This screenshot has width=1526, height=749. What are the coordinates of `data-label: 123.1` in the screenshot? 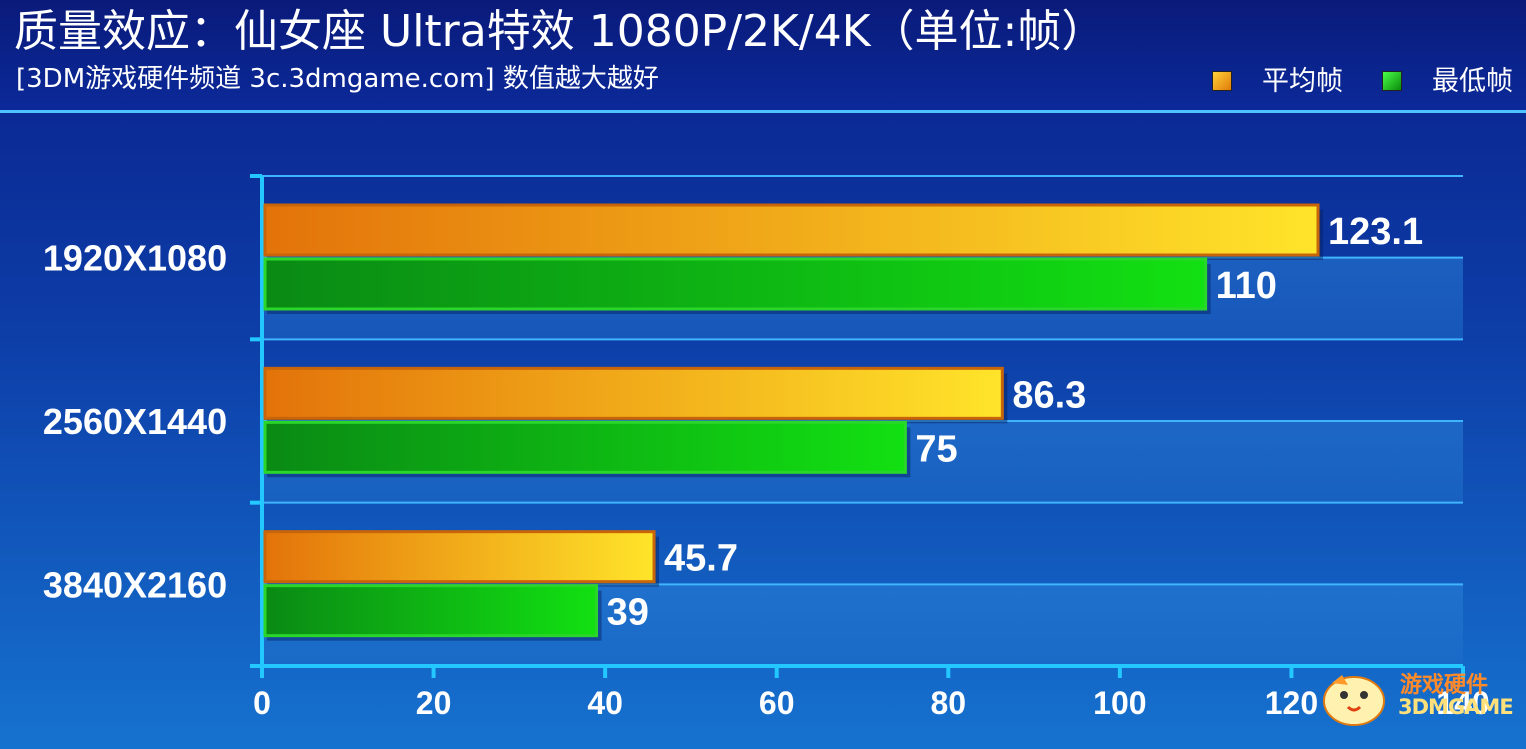 It's located at (1375, 232).